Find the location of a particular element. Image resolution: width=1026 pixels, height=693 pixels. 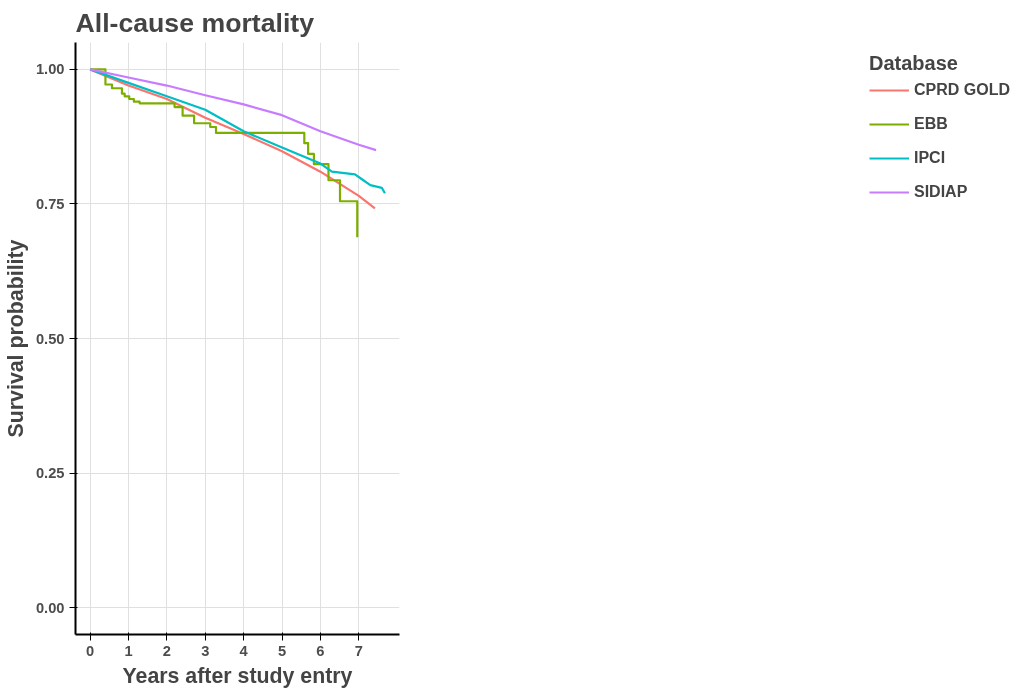

x-axis-title: Years after study entry is located at coordinates (237, 675).